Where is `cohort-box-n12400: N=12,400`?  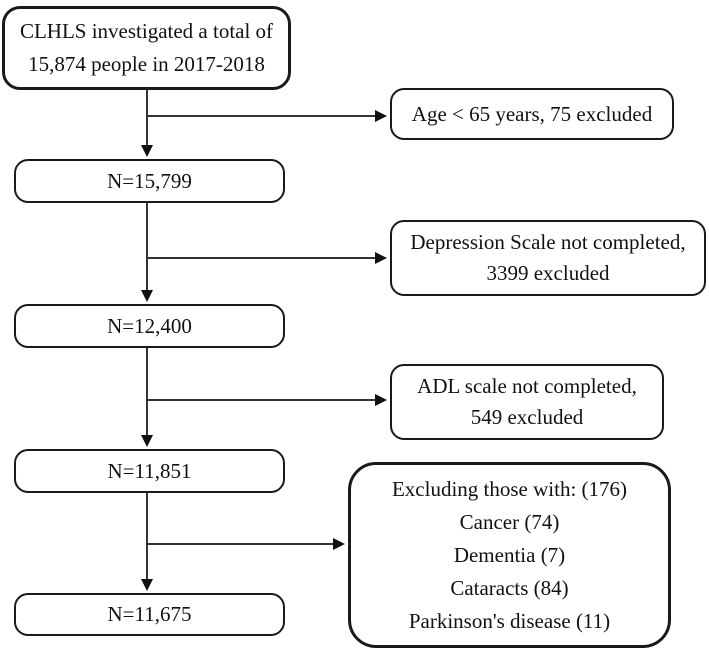
cohort-box-n12400: N=12,400 is located at coordinates (149, 326).